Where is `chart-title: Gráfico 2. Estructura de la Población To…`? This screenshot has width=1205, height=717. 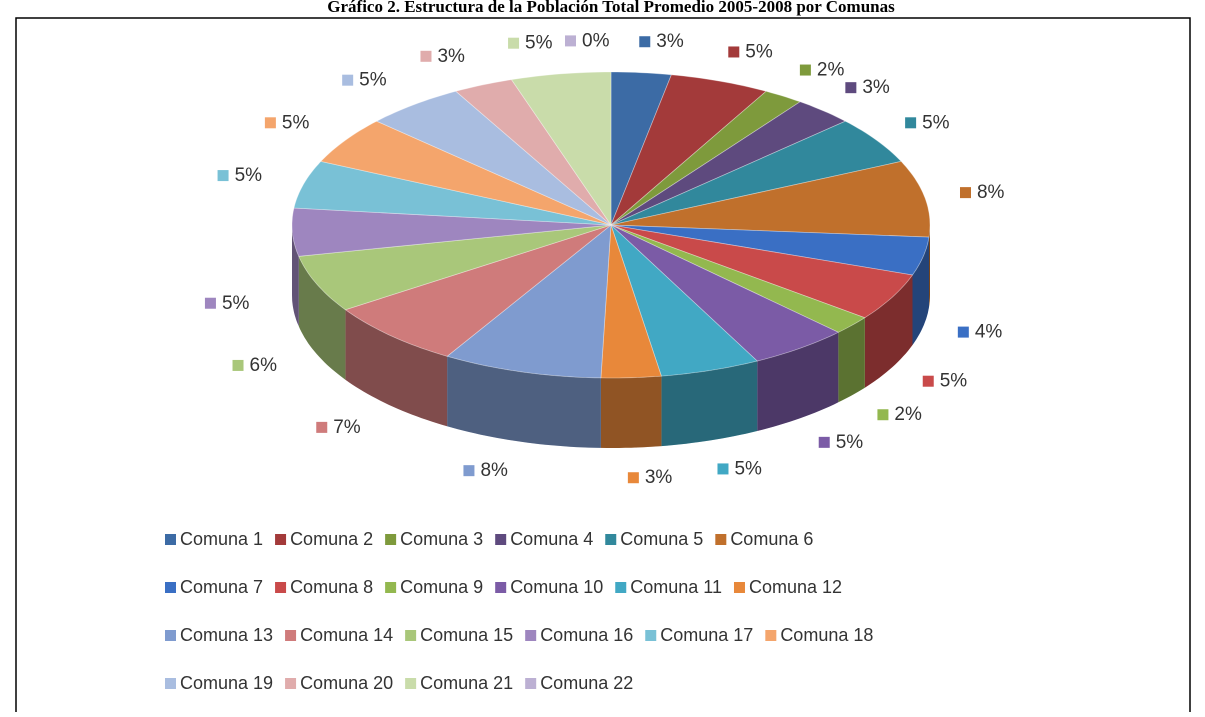 chart-title: Gráfico 2. Estructura de la Población To… is located at coordinates (611, 8).